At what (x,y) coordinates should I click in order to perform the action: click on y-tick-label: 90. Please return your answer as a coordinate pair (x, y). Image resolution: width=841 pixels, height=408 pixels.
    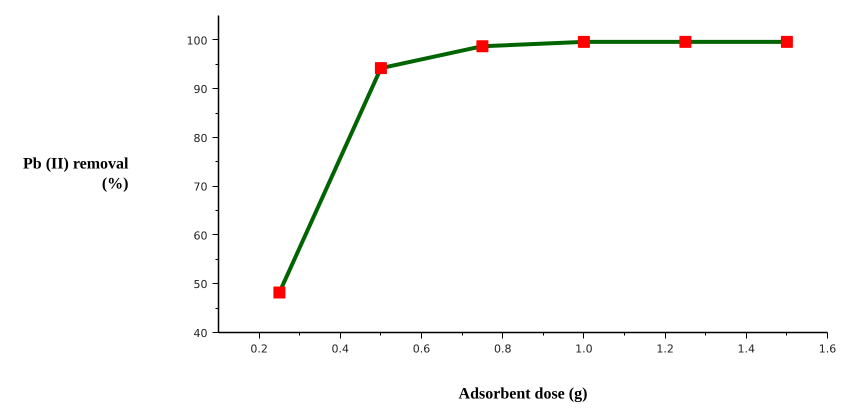
    Looking at the image, I should click on (201, 89).